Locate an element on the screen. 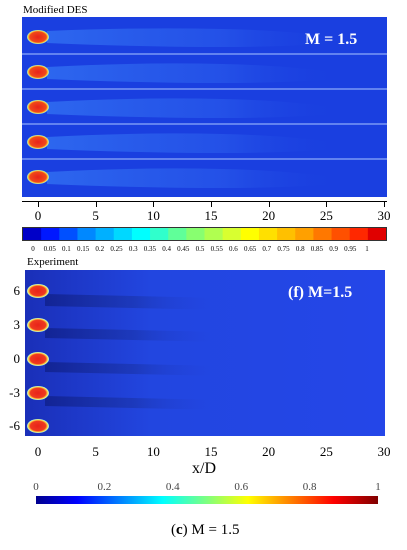 This screenshot has width=407, height=550. top-colorbar-label: 0.7 is located at coordinates (267, 249).